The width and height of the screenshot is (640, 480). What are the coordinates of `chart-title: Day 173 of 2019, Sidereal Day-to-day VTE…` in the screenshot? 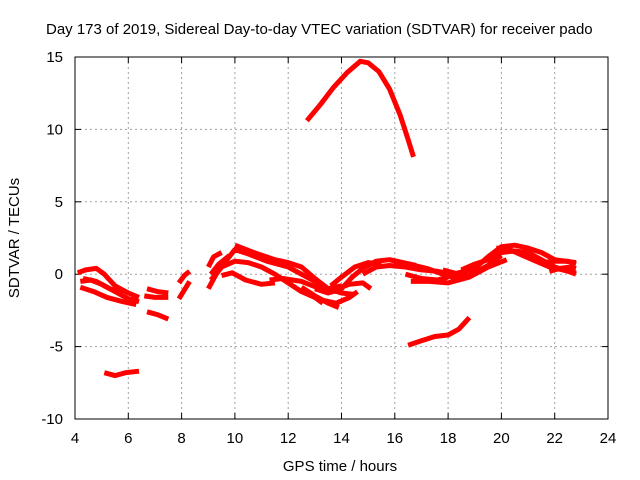 It's located at (319, 29).